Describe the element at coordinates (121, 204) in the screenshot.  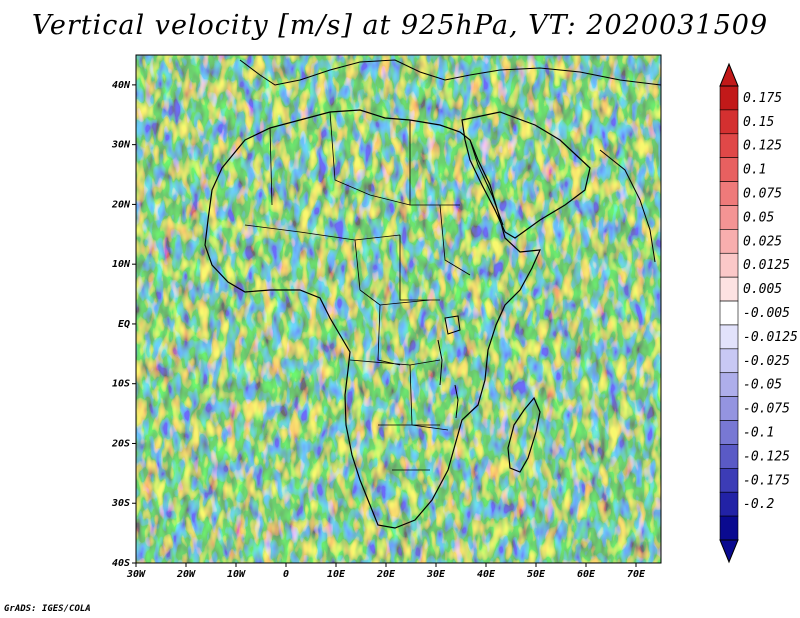
I see `y-tick-label: 20N` at that location.